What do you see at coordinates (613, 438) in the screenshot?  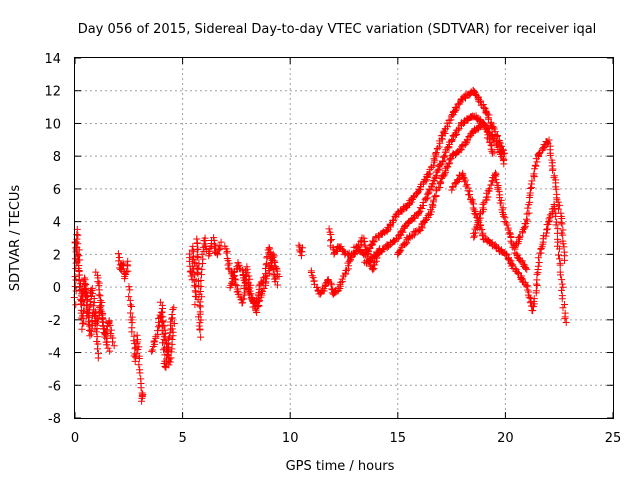 I see `x-tick-label: 25` at bounding box center [613, 438].